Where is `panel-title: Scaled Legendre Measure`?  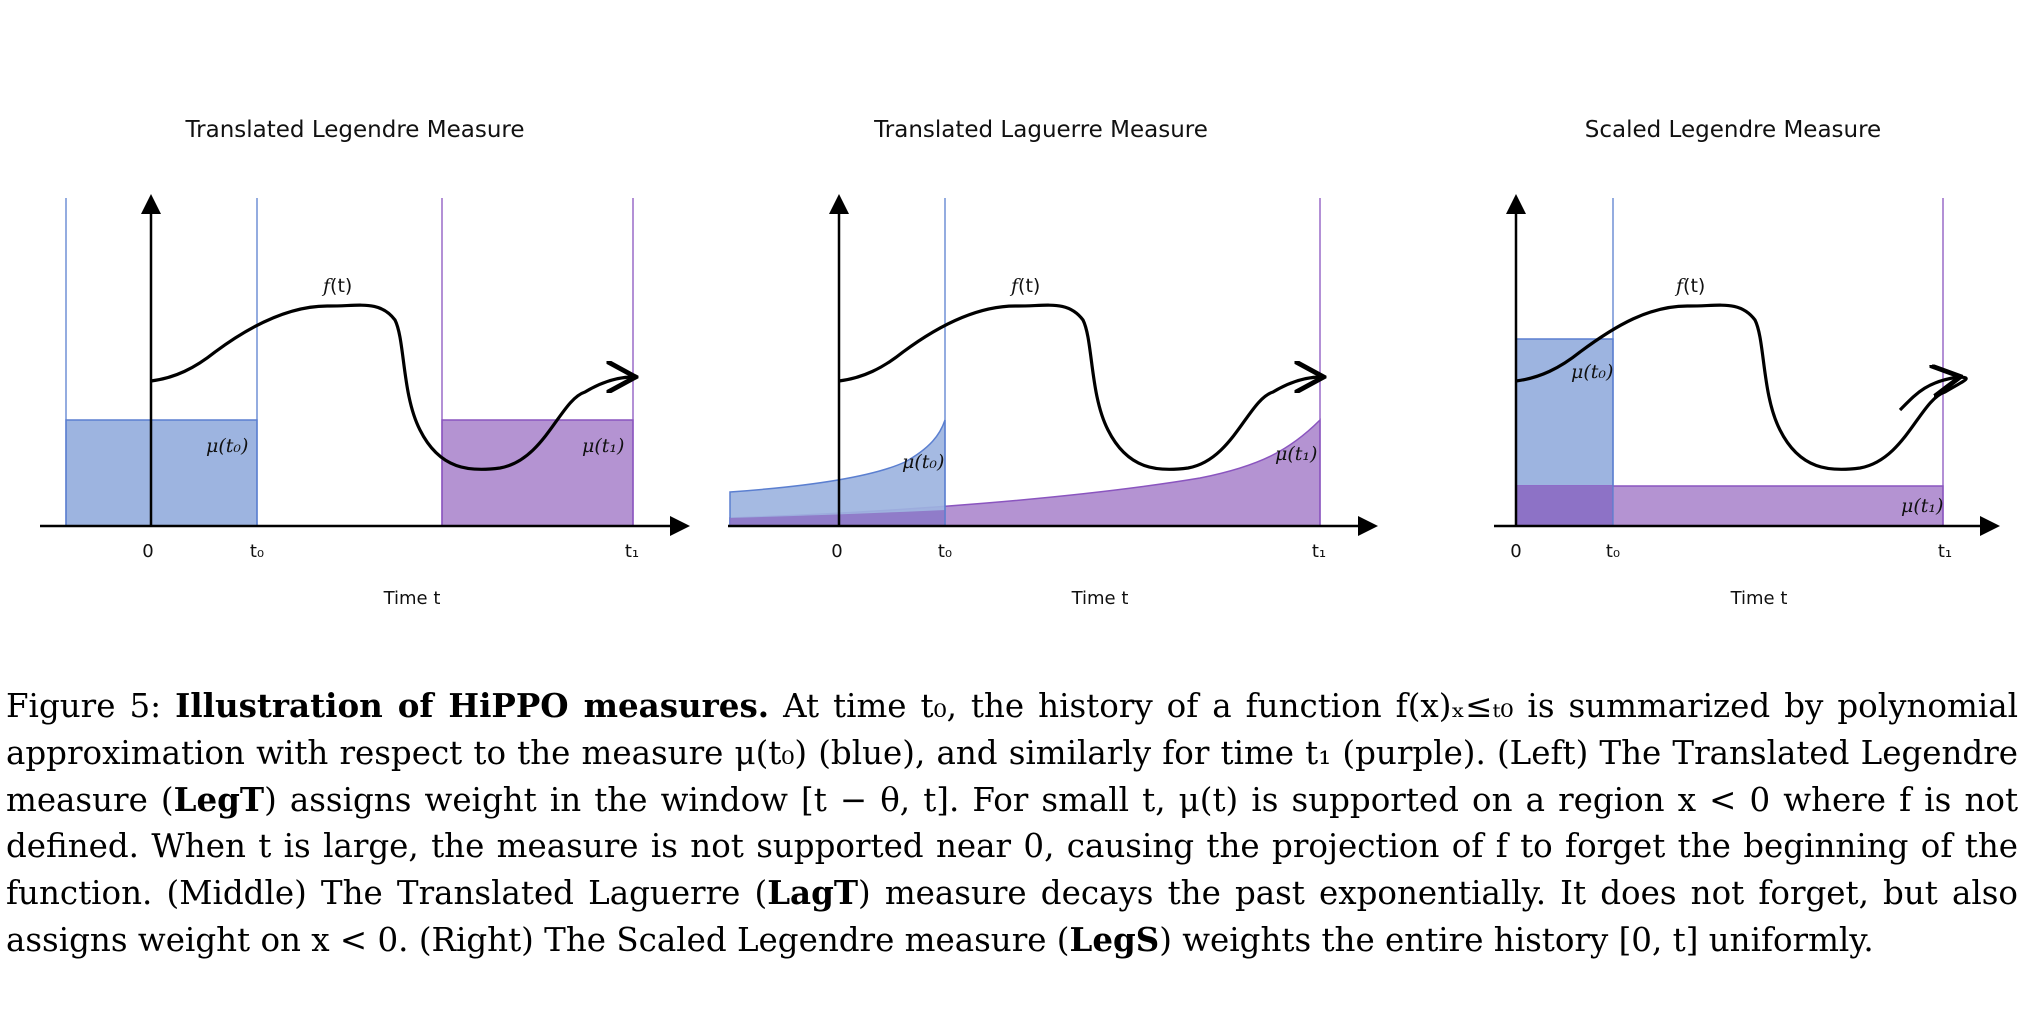 panel-title: Scaled Legendre Measure is located at coordinates (1733, 130).